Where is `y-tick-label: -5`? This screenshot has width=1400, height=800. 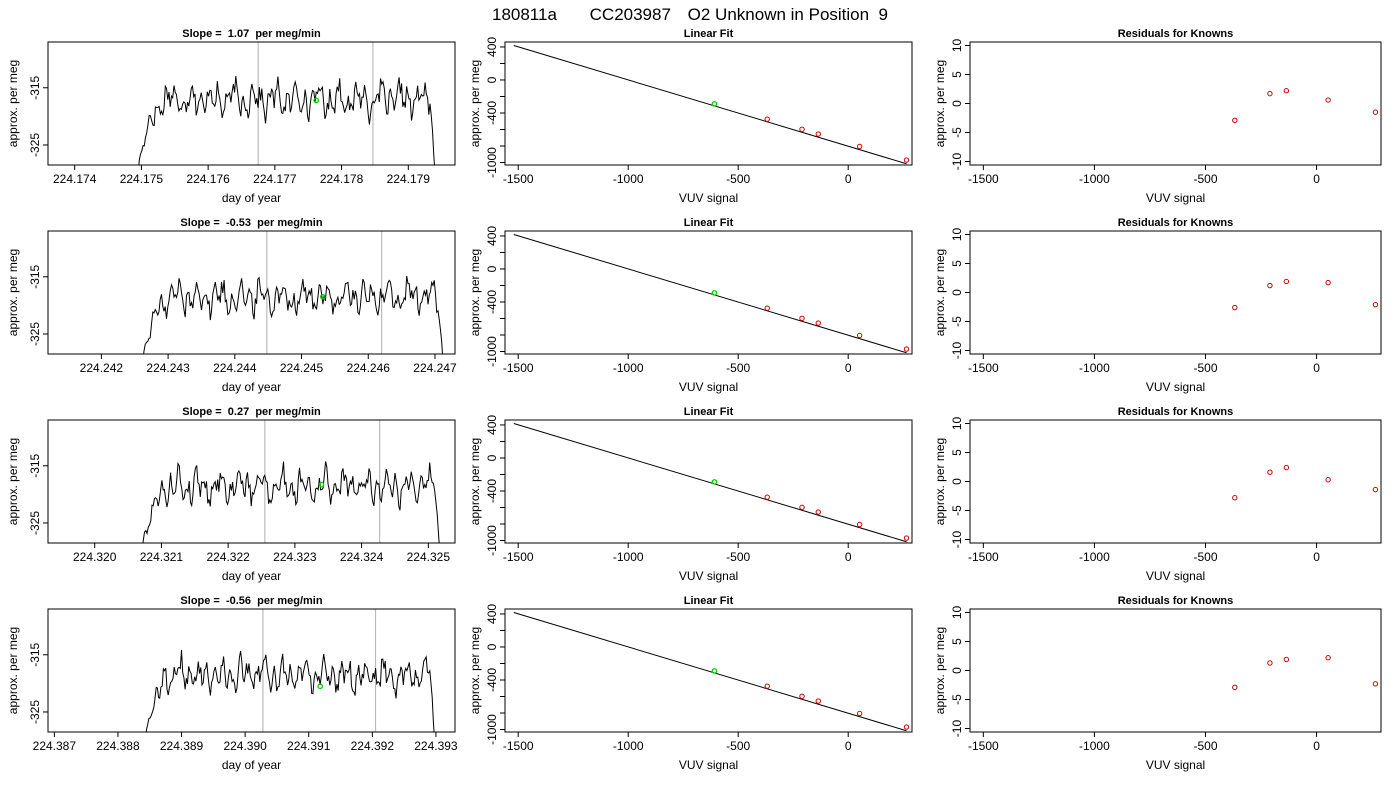
y-tick-label: -5 is located at coordinates (957, 699).